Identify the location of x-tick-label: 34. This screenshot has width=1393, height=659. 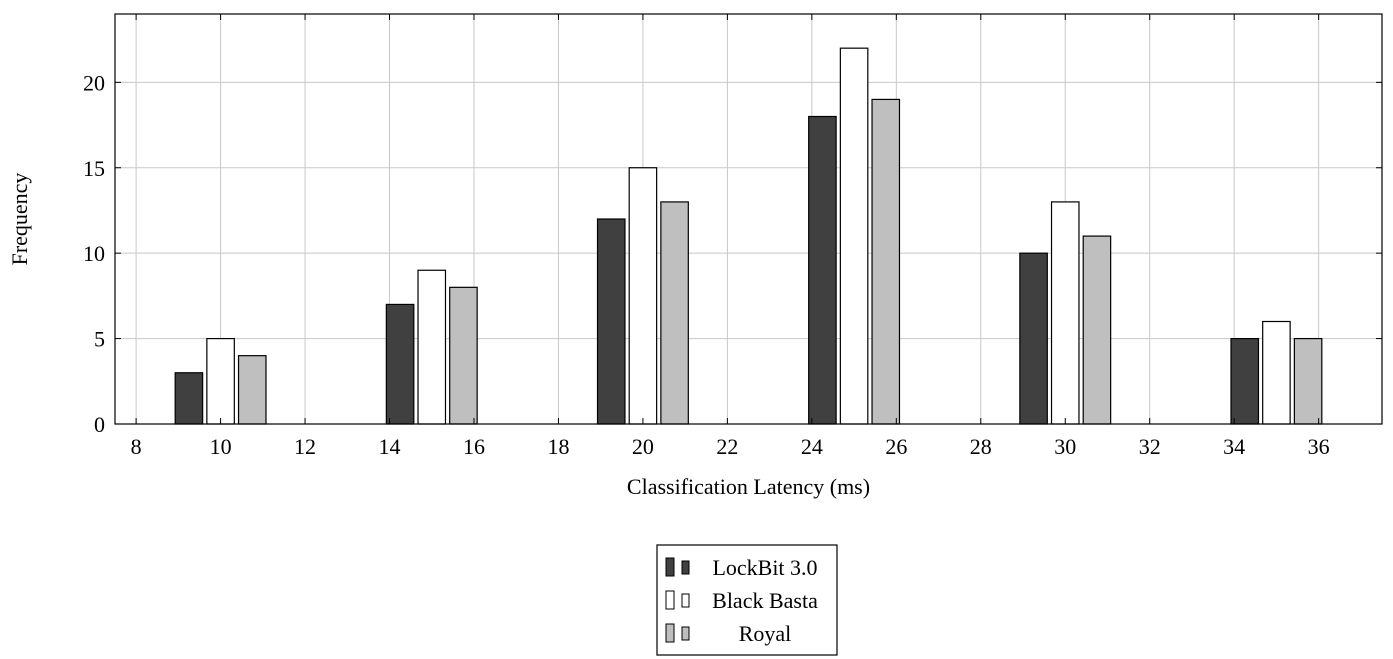
(1234, 446).